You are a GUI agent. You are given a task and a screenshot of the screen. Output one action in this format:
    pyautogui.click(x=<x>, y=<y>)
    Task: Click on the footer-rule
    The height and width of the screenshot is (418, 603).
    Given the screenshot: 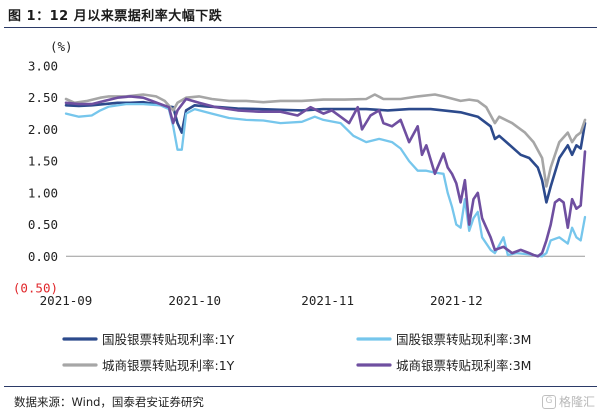 What is the action you would take?
    pyautogui.click(x=300, y=386)
    